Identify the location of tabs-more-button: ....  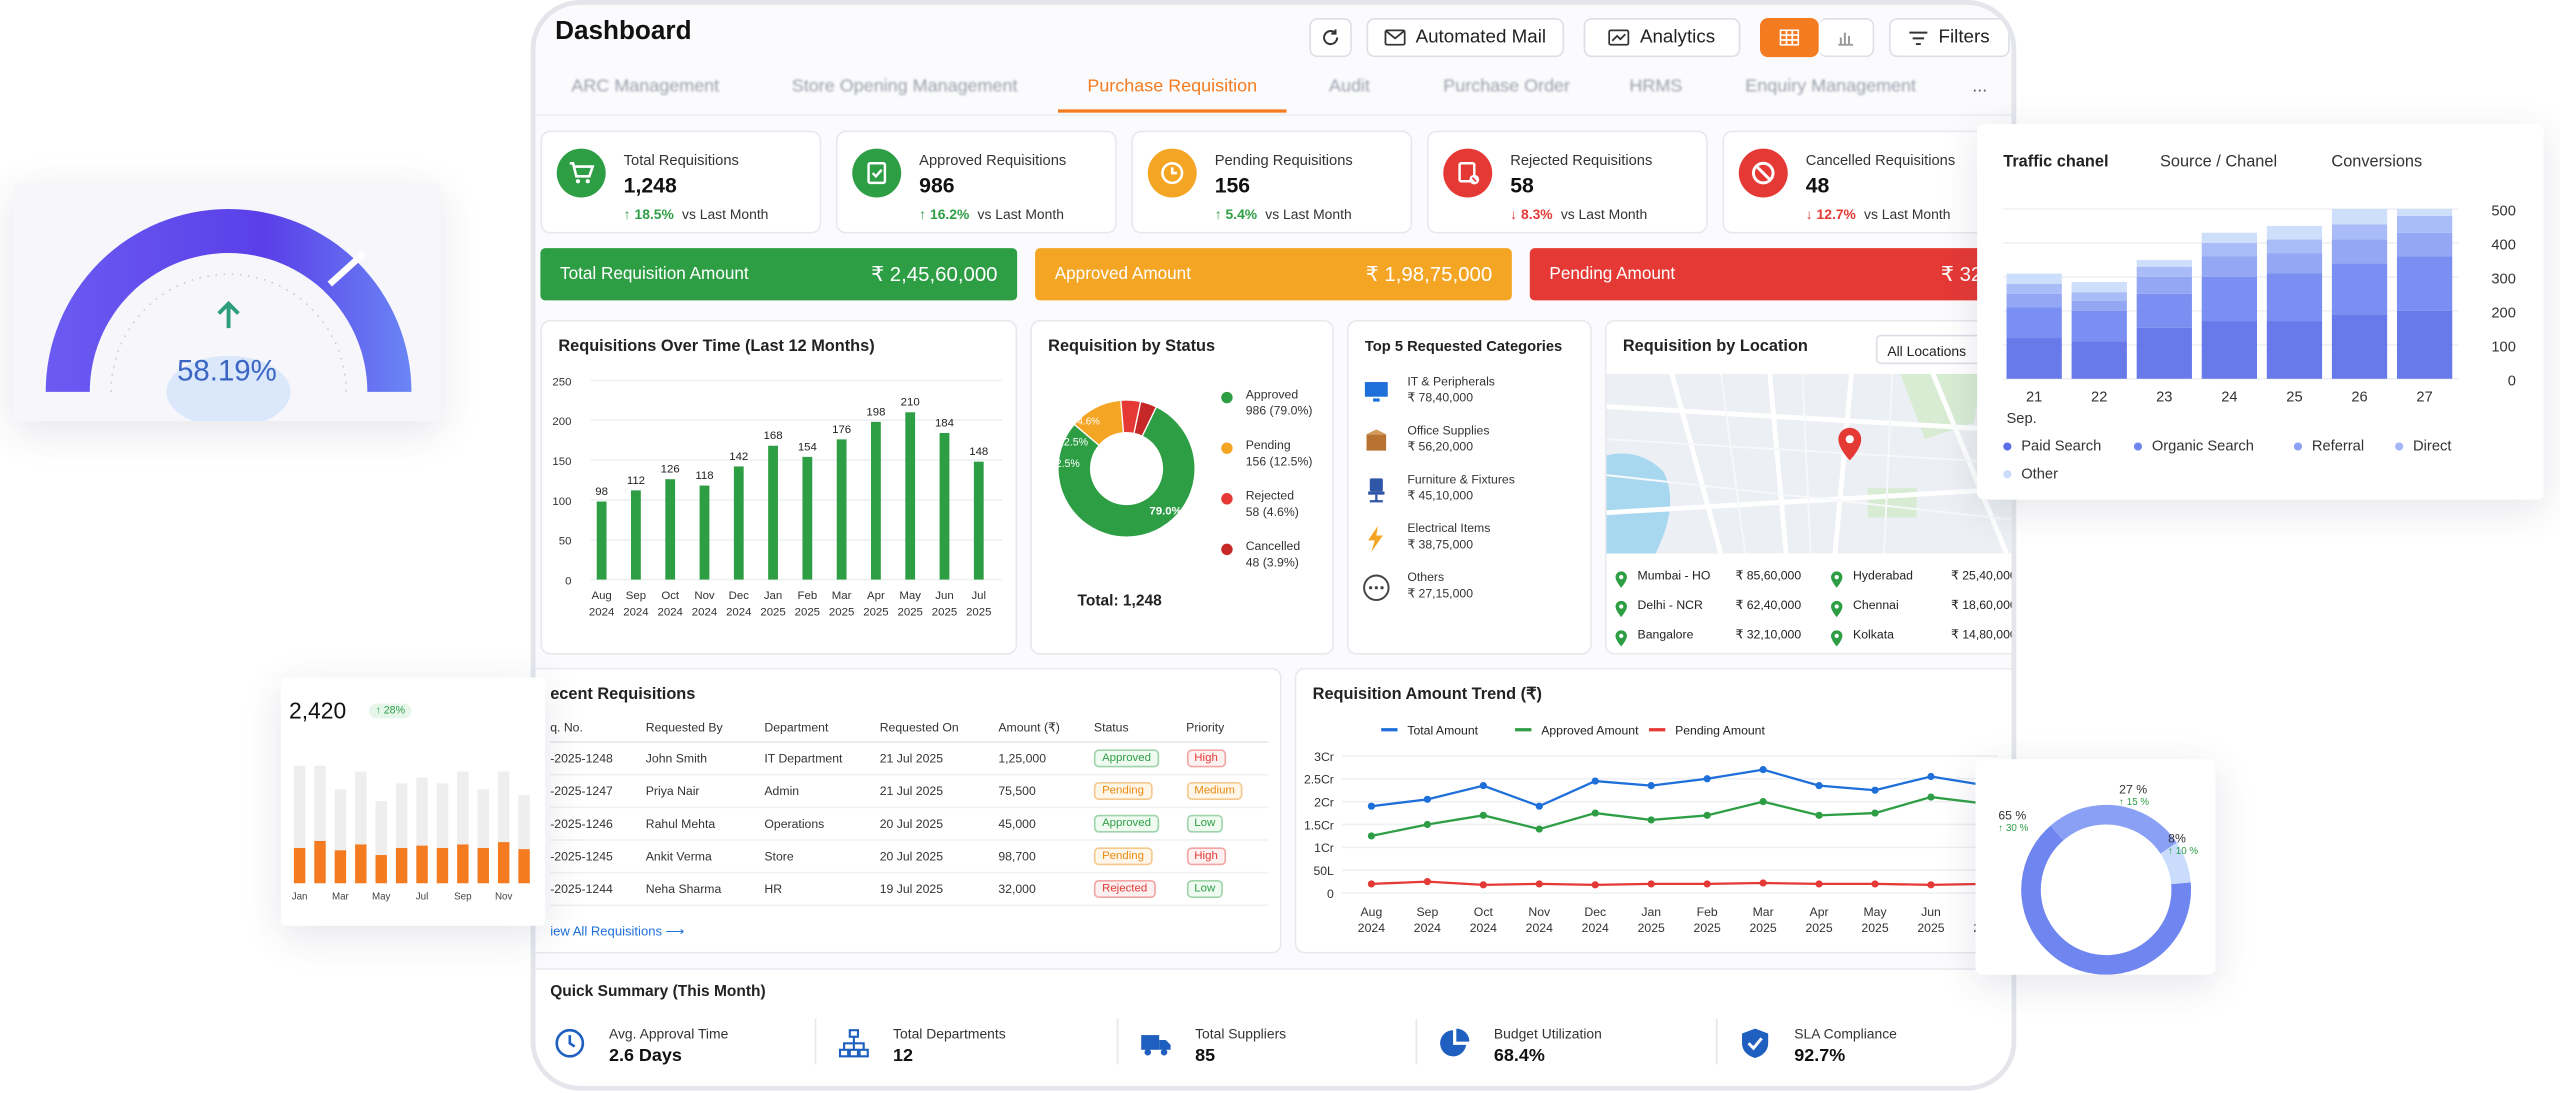
(1980, 86).